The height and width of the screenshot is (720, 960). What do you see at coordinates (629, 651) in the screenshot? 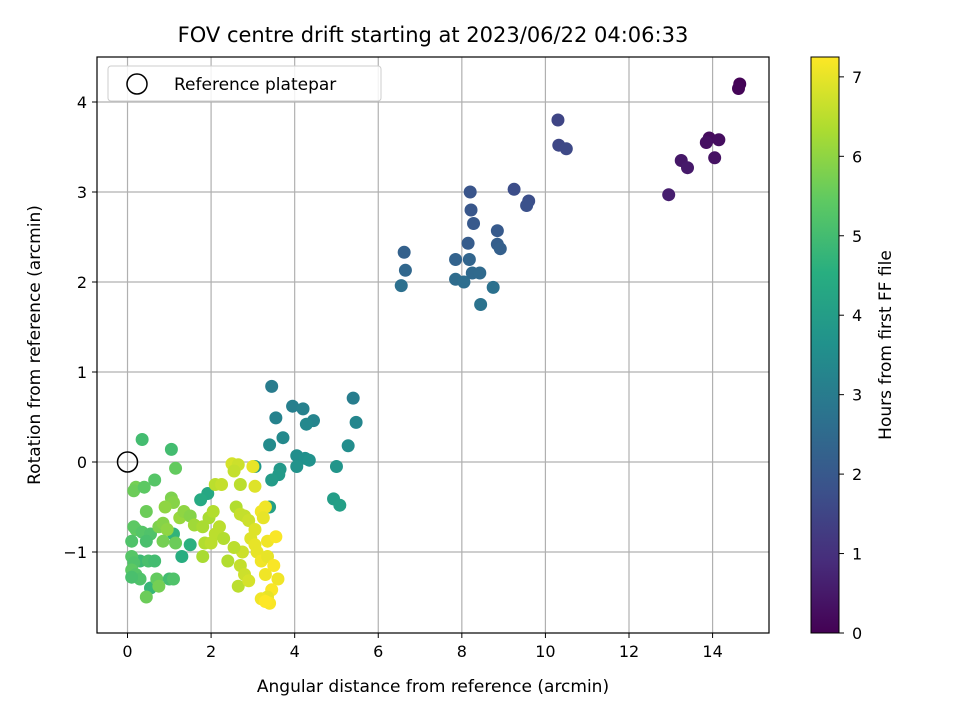
I see `x-tick-label: 12` at bounding box center [629, 651].